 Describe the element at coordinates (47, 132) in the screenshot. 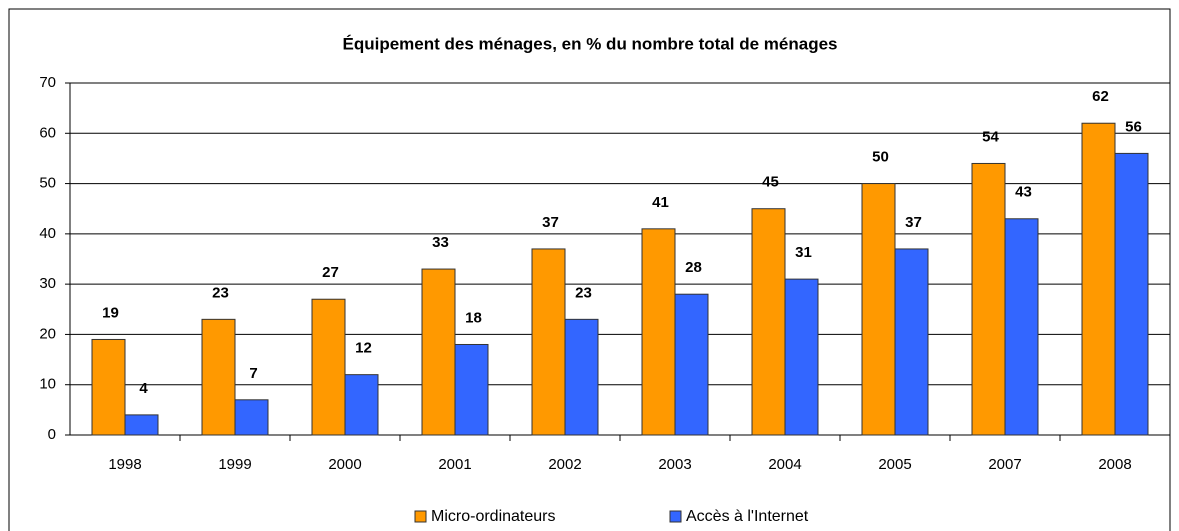

I see `y-tick-label: 60` at that location.